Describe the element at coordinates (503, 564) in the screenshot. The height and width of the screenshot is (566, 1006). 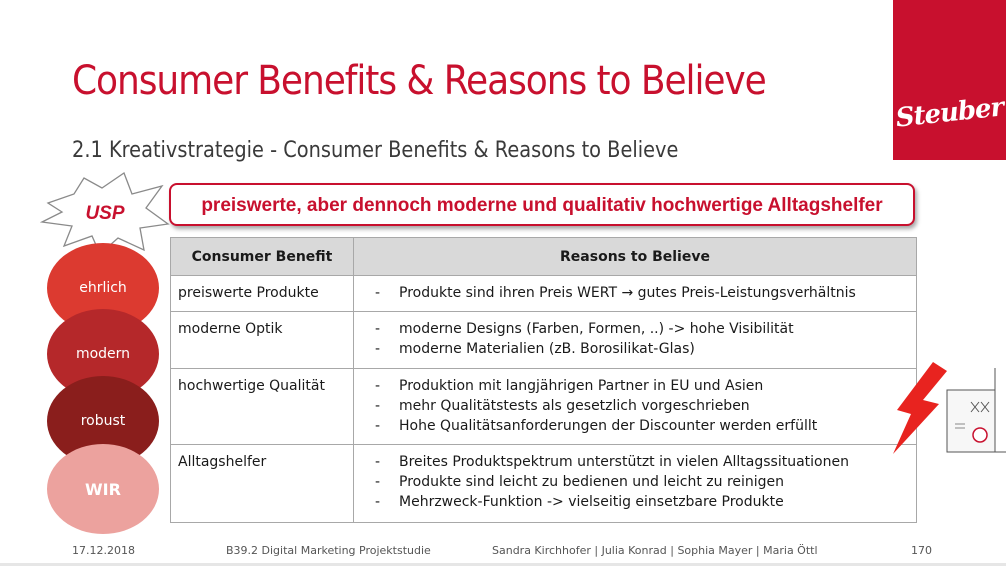
I see `bottom-divider` at that location.